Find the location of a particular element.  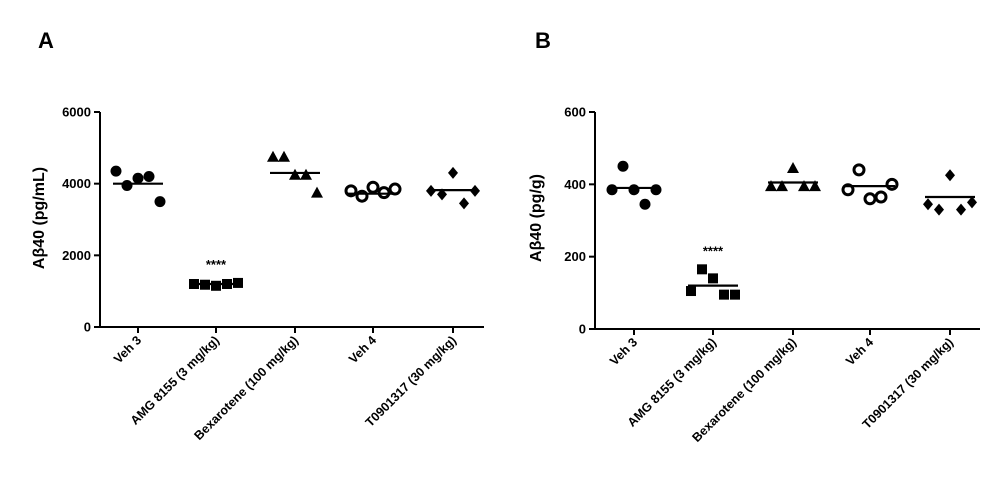

panel-a-category-label: T0901317 (30 mg/kg) is located at coordinates (411, 381).